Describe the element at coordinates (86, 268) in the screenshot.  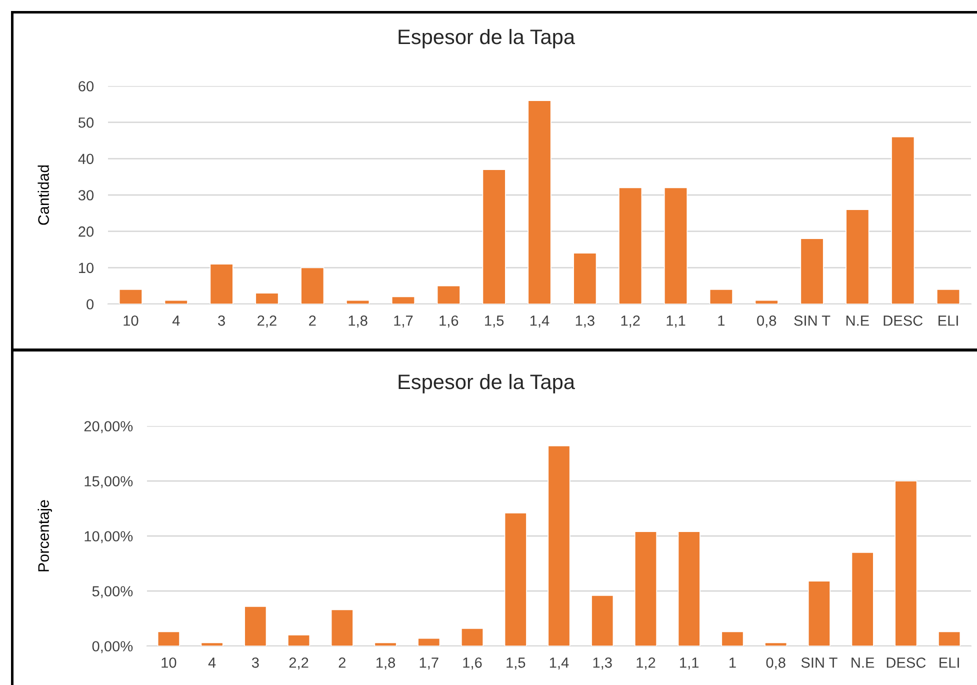
I see `y-tick-label: 10` at that location.